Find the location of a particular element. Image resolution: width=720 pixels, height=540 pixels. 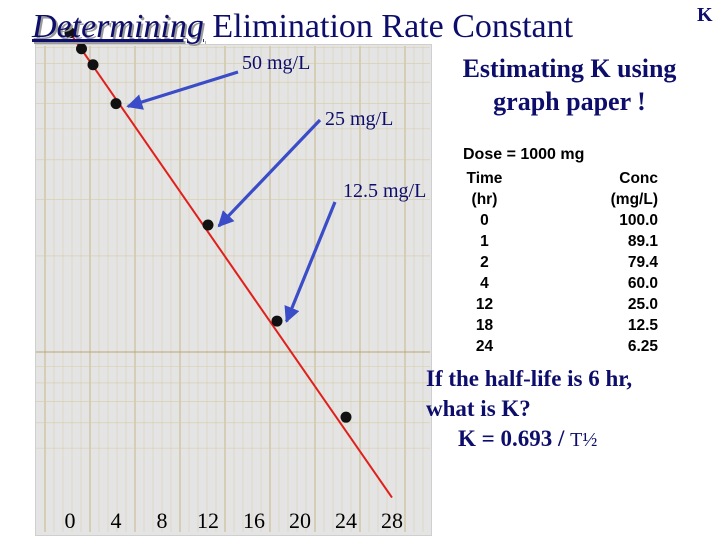

table-row: 2 79.4 is located at coordinates (560, 262).